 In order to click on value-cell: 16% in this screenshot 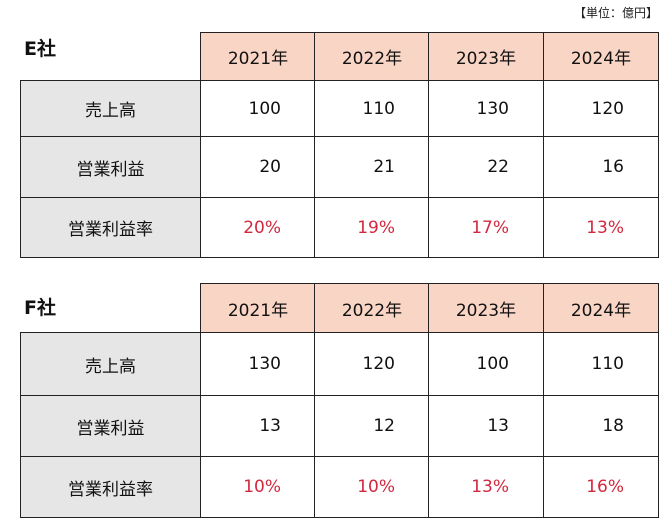, I will do `click(601, 487)`.